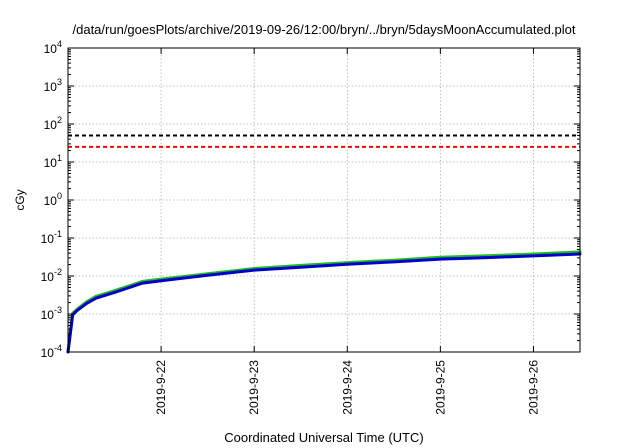 This screenshot has height=448, width=640. Describe the element at coordinates (161, 387) in the screenshot. I see `x-tick-label: 2019-9-22` at that location.